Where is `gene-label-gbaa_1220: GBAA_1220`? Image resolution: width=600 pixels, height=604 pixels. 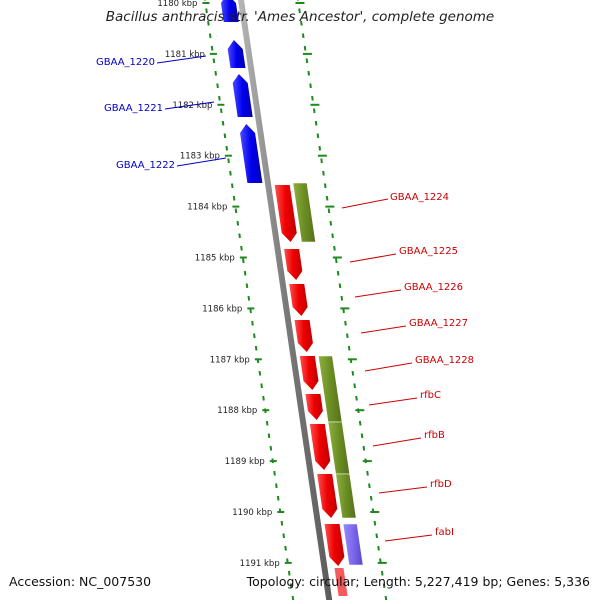
gene-label-gbaa_1220: GBAA_1220 is located at coordinates (125, 62).